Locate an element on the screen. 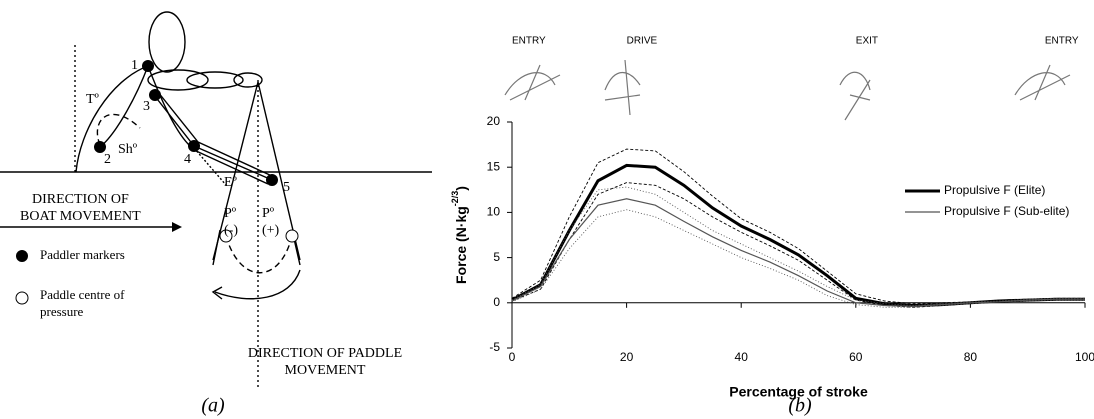  legend-label: Paddle centre of is located at coordinates (82, 294).